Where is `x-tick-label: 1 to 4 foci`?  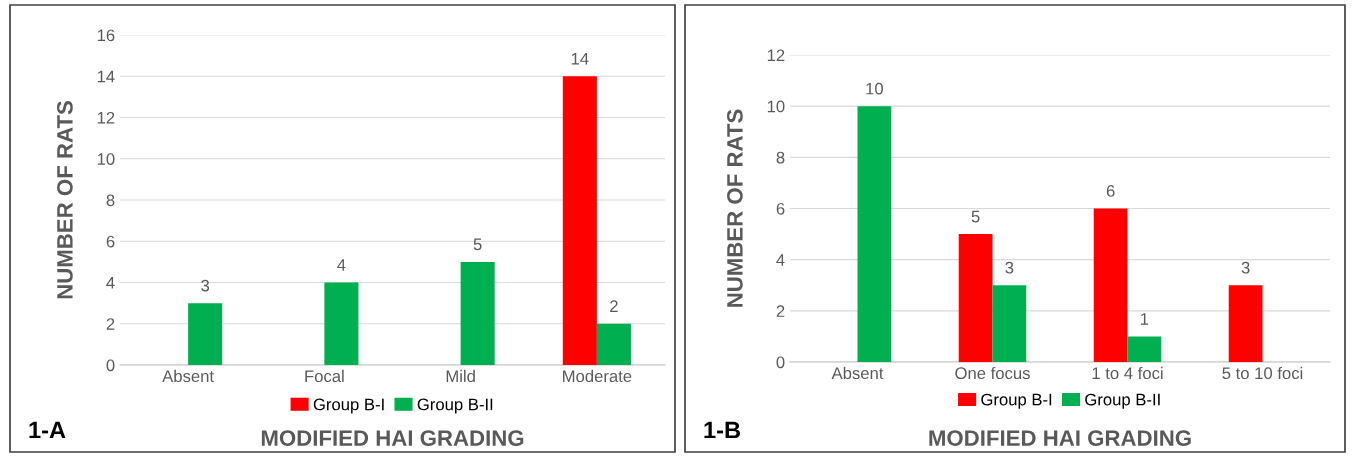 x-tick-label: 1 to 4 foci is located at coordinates (1127, 373).